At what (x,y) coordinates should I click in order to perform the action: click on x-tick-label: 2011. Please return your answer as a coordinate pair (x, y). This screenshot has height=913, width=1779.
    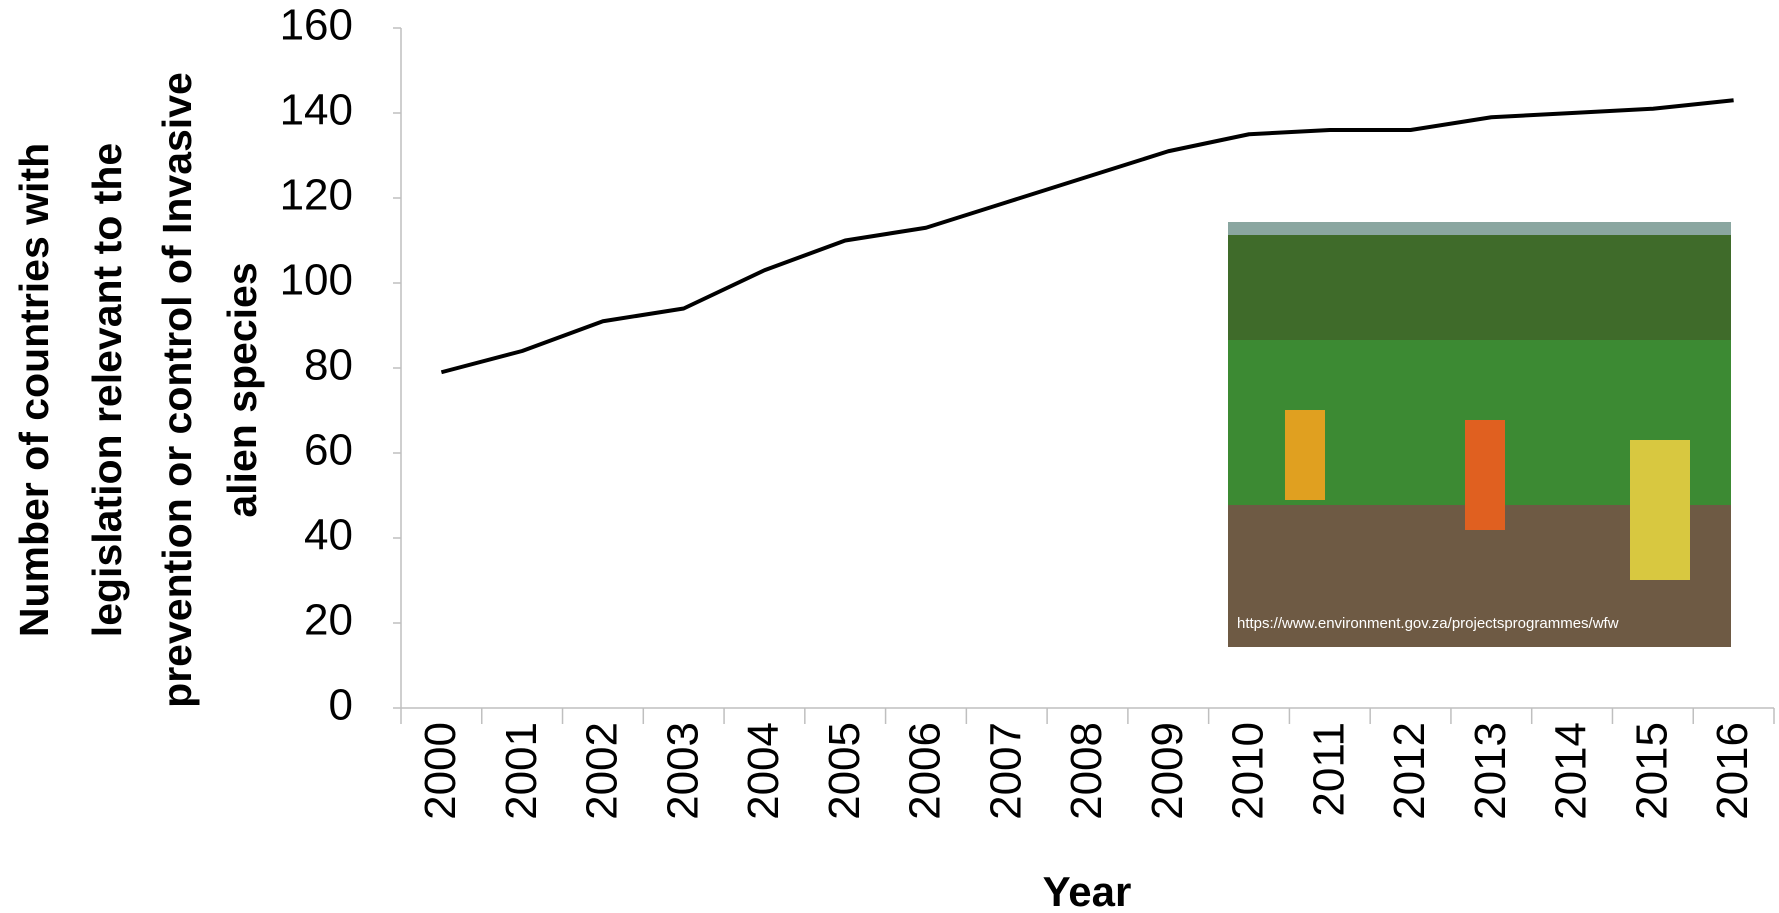
    Looking at the image, I should click on (1328, 769).